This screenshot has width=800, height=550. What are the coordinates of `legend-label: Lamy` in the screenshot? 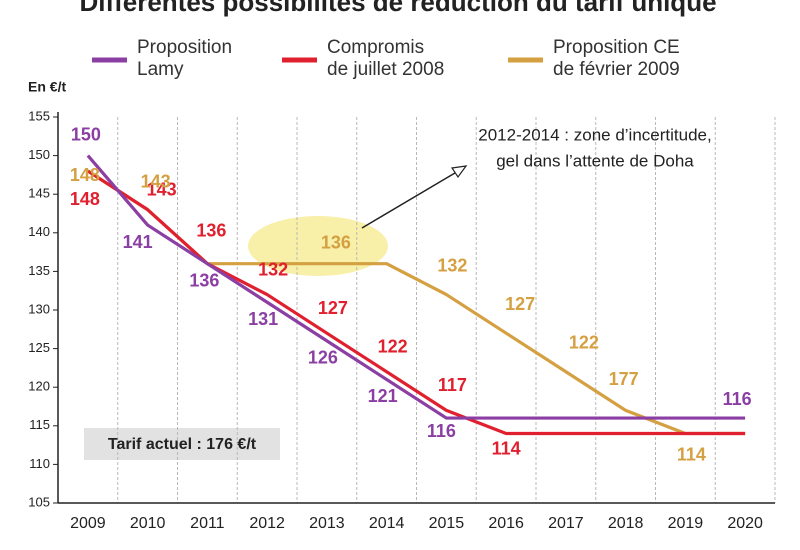 It's located at (160, 69).